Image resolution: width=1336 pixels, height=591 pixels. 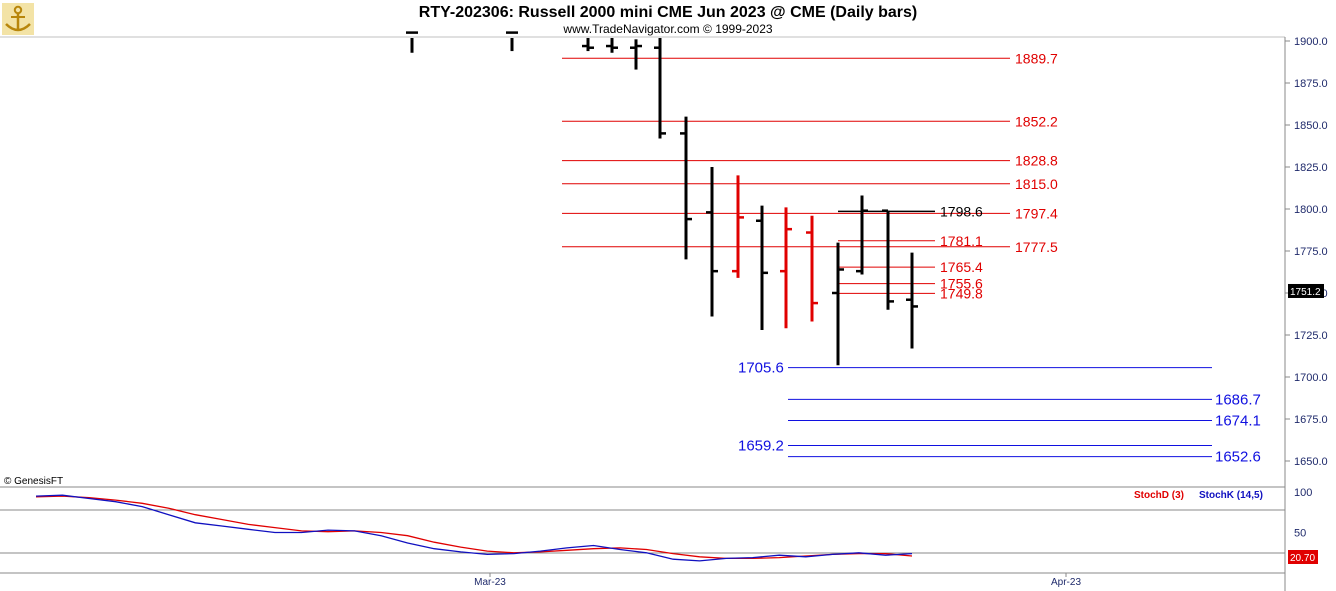 What do you see at coordinates (1036, 161) in the screenshot?
I see `red-level-label: 1828.8` at bounding box center [1036, 161].